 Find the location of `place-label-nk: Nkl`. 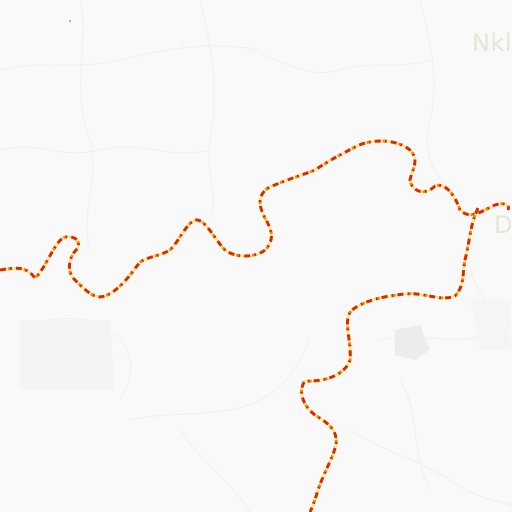

place-label-nk: Nkl is located at coordinates (492, 43).